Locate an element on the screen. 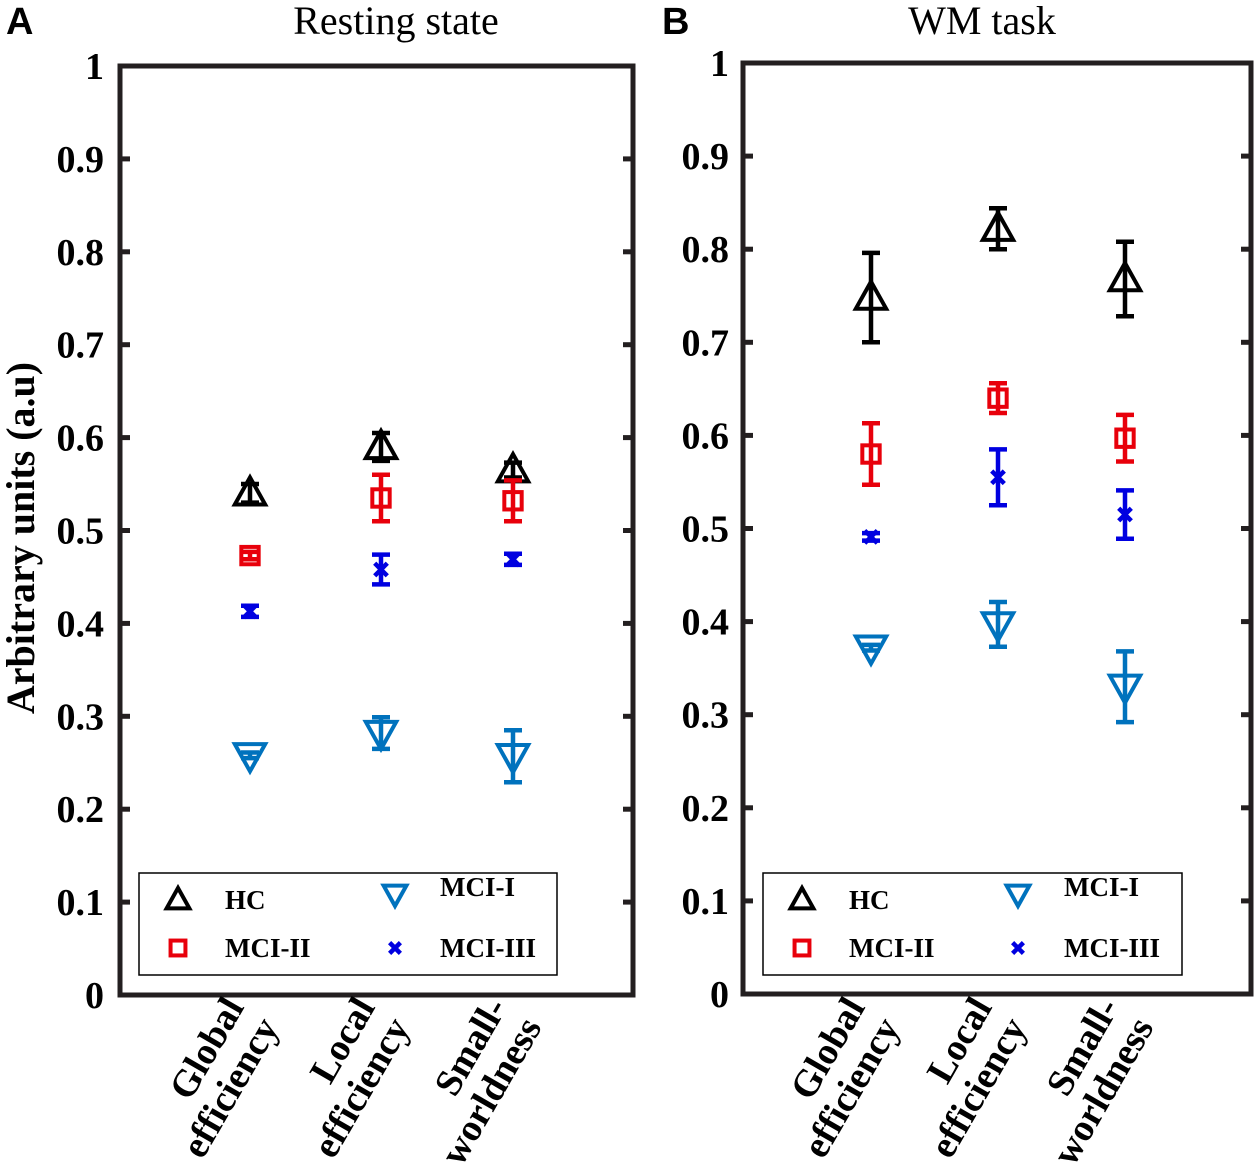 Image resolution: width=1259 pixels, height=1167 pixels. panel-b-legend-label-hc: HC is located at coordinates (869, 900).